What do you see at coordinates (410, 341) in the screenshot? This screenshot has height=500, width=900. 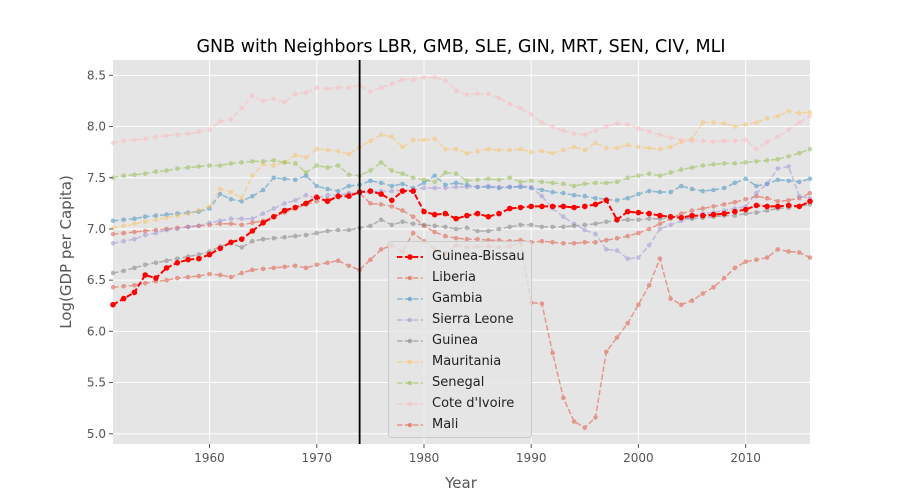 I see `legend-swatch` at bounding box center [410, 341].